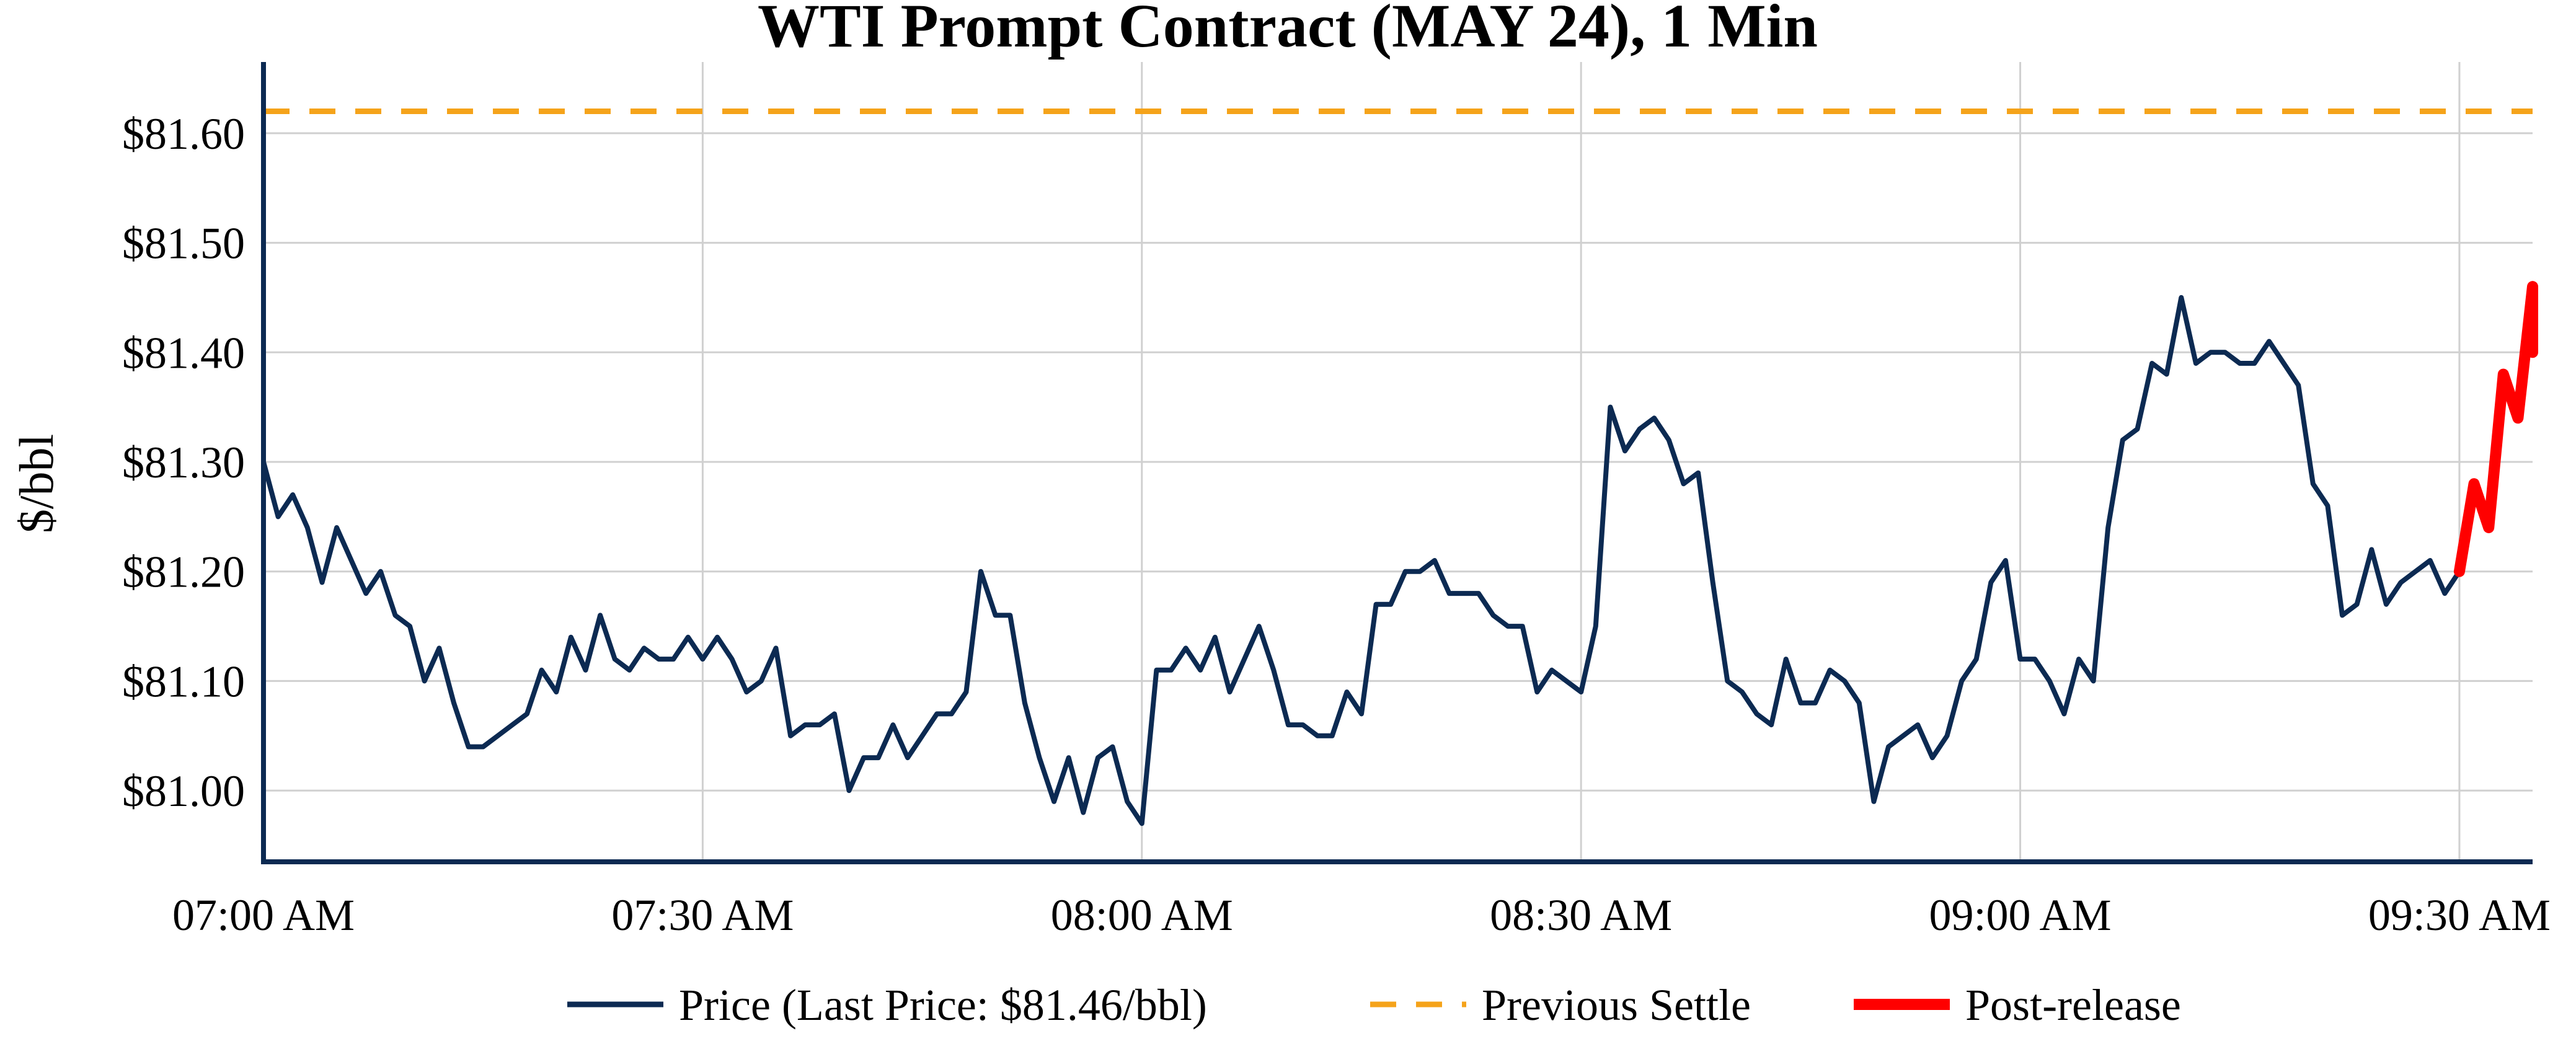 Image resolution: width=2576 pixels, height=1054 pixels. I want to click on legend-previous-settle: Previous Settle, so click(1561, 1005).